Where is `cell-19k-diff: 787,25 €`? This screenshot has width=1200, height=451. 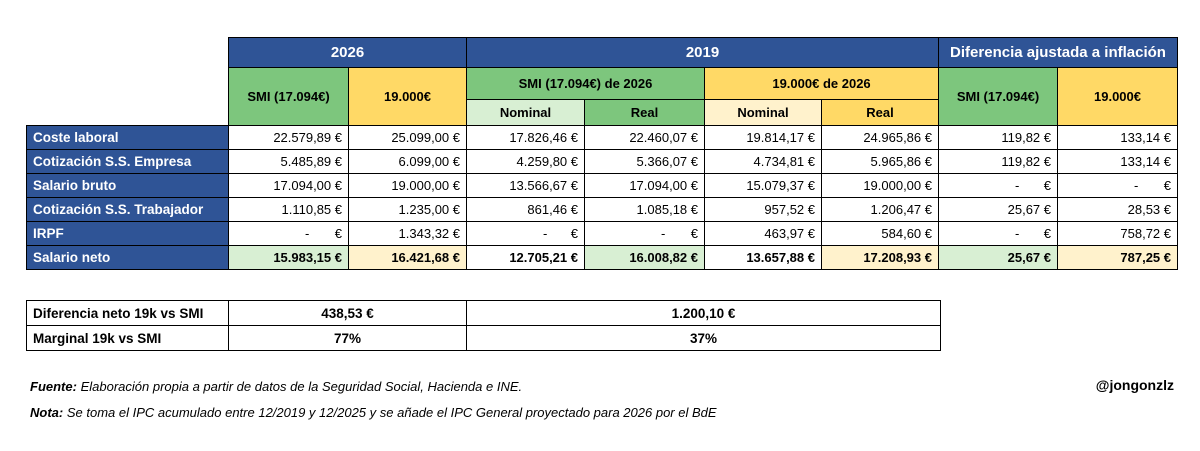 cell-19k-diff: 787,25 € is located at coordinates (1117, 257).